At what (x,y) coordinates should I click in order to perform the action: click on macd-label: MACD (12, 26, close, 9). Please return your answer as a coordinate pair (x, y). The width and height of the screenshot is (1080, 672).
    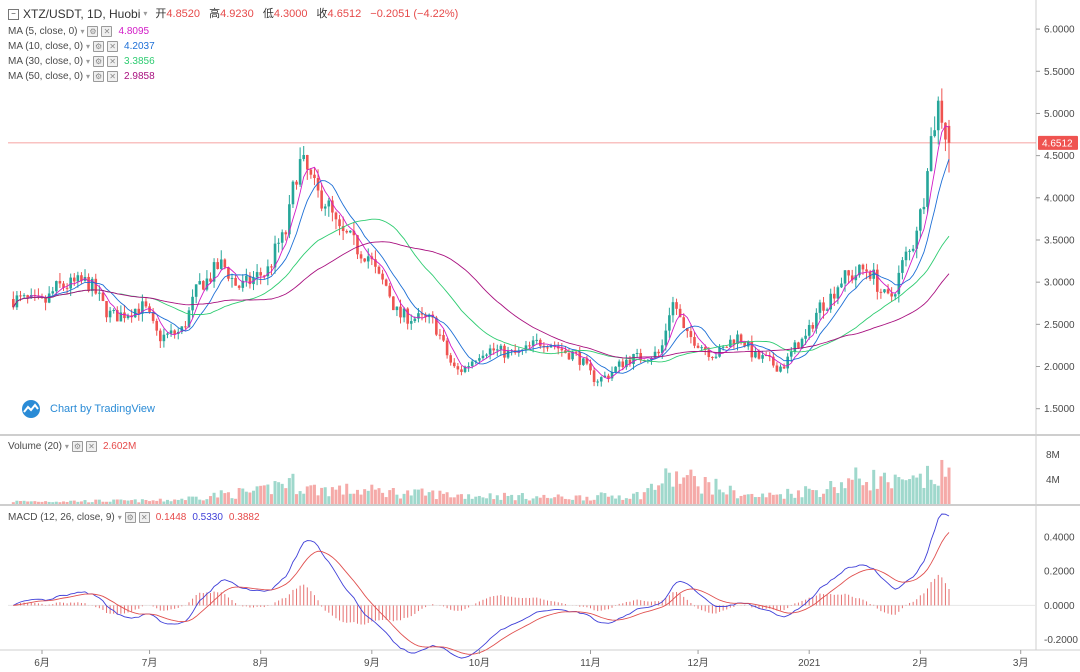
    Looking at the image, I should click on (61, 517).